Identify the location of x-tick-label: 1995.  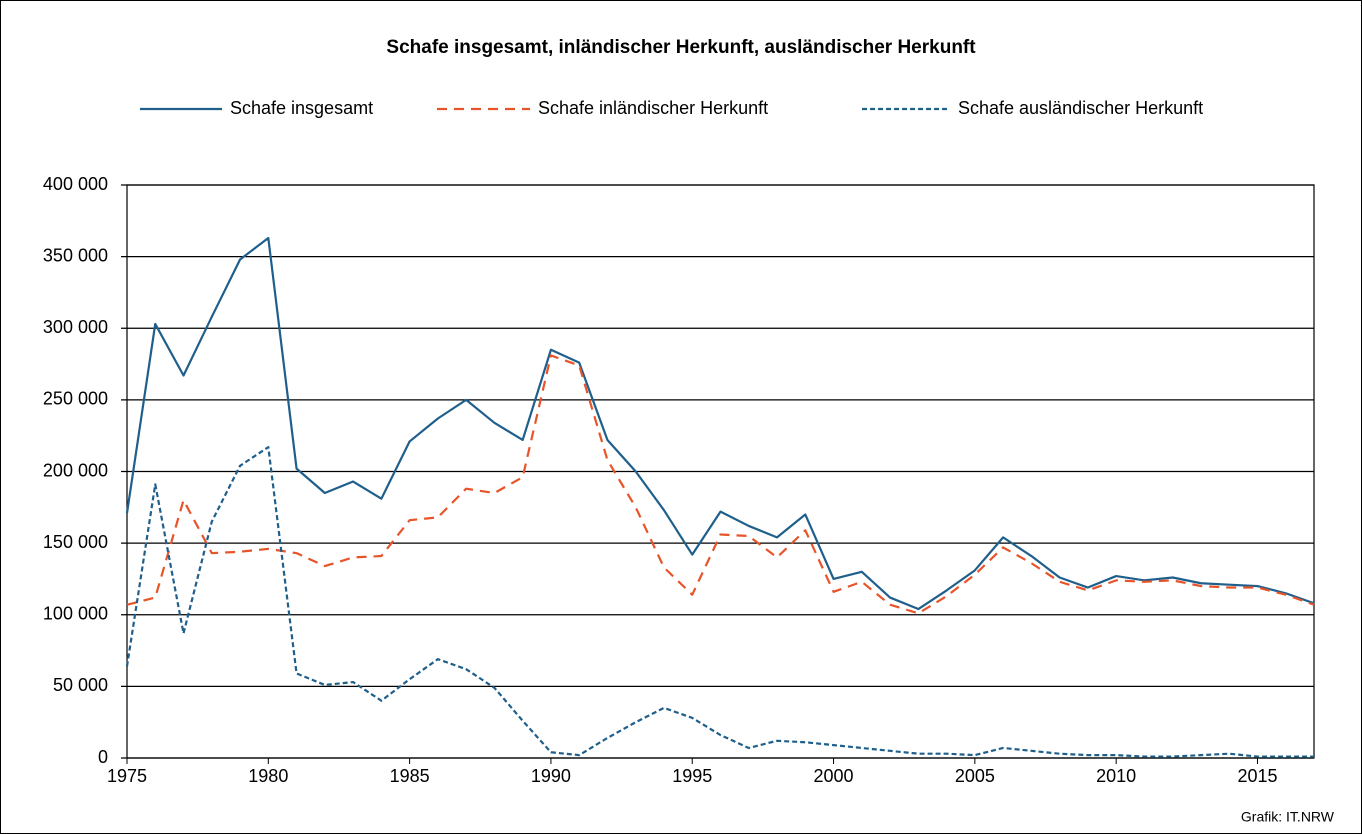
(692, 776).